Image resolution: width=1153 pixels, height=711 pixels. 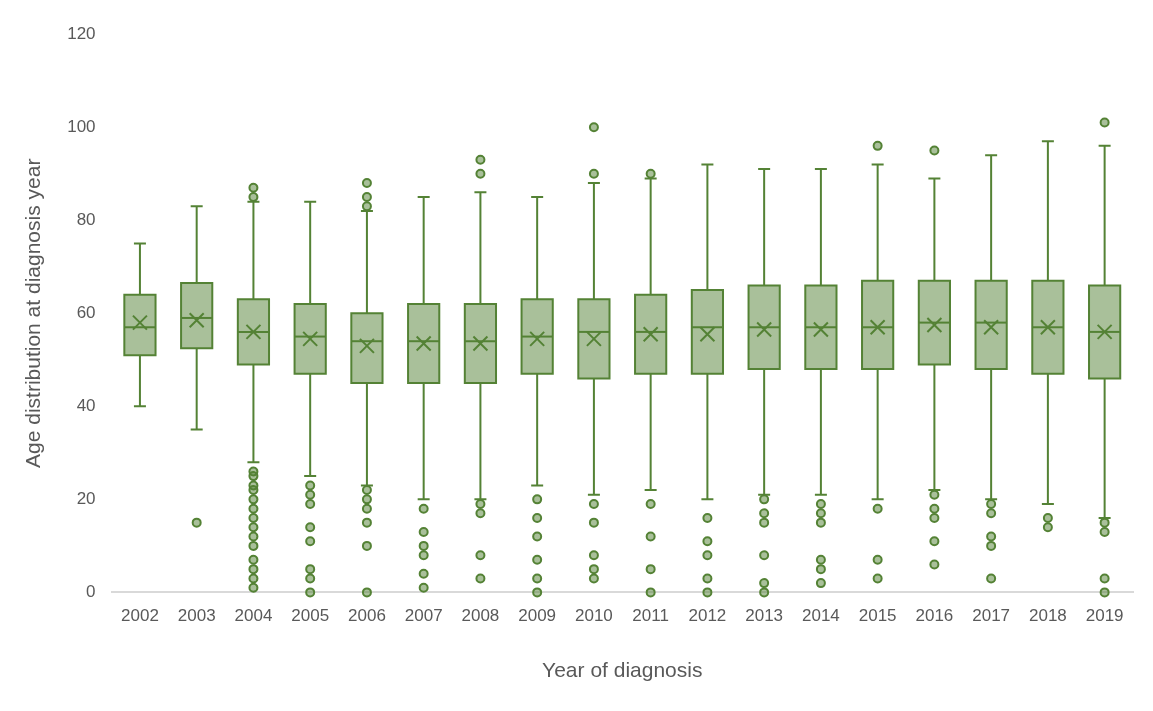 I want to click on y-tick-label: 80, so click(x=86, y=219).